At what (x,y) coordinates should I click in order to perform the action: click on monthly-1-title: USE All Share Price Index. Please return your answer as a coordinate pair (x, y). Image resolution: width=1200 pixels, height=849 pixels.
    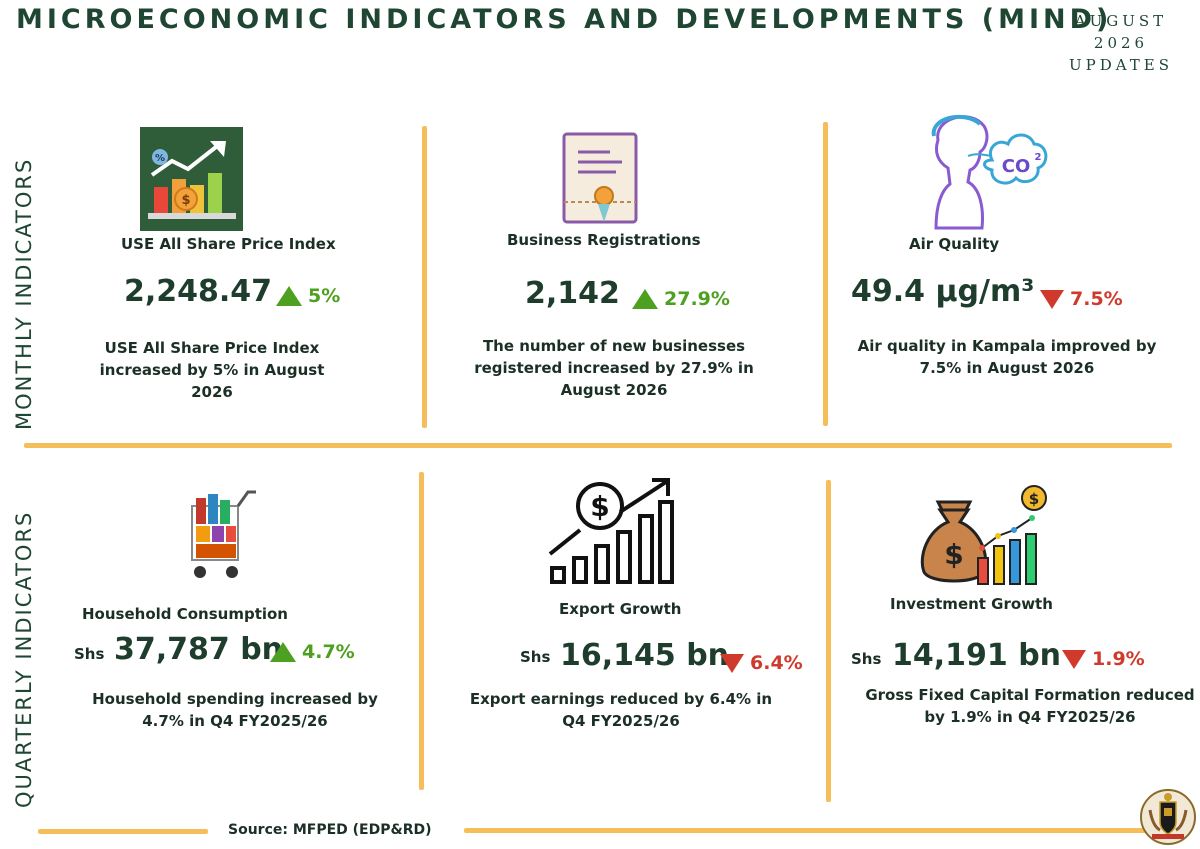
    Looking at the image, I should click on (228, 244).